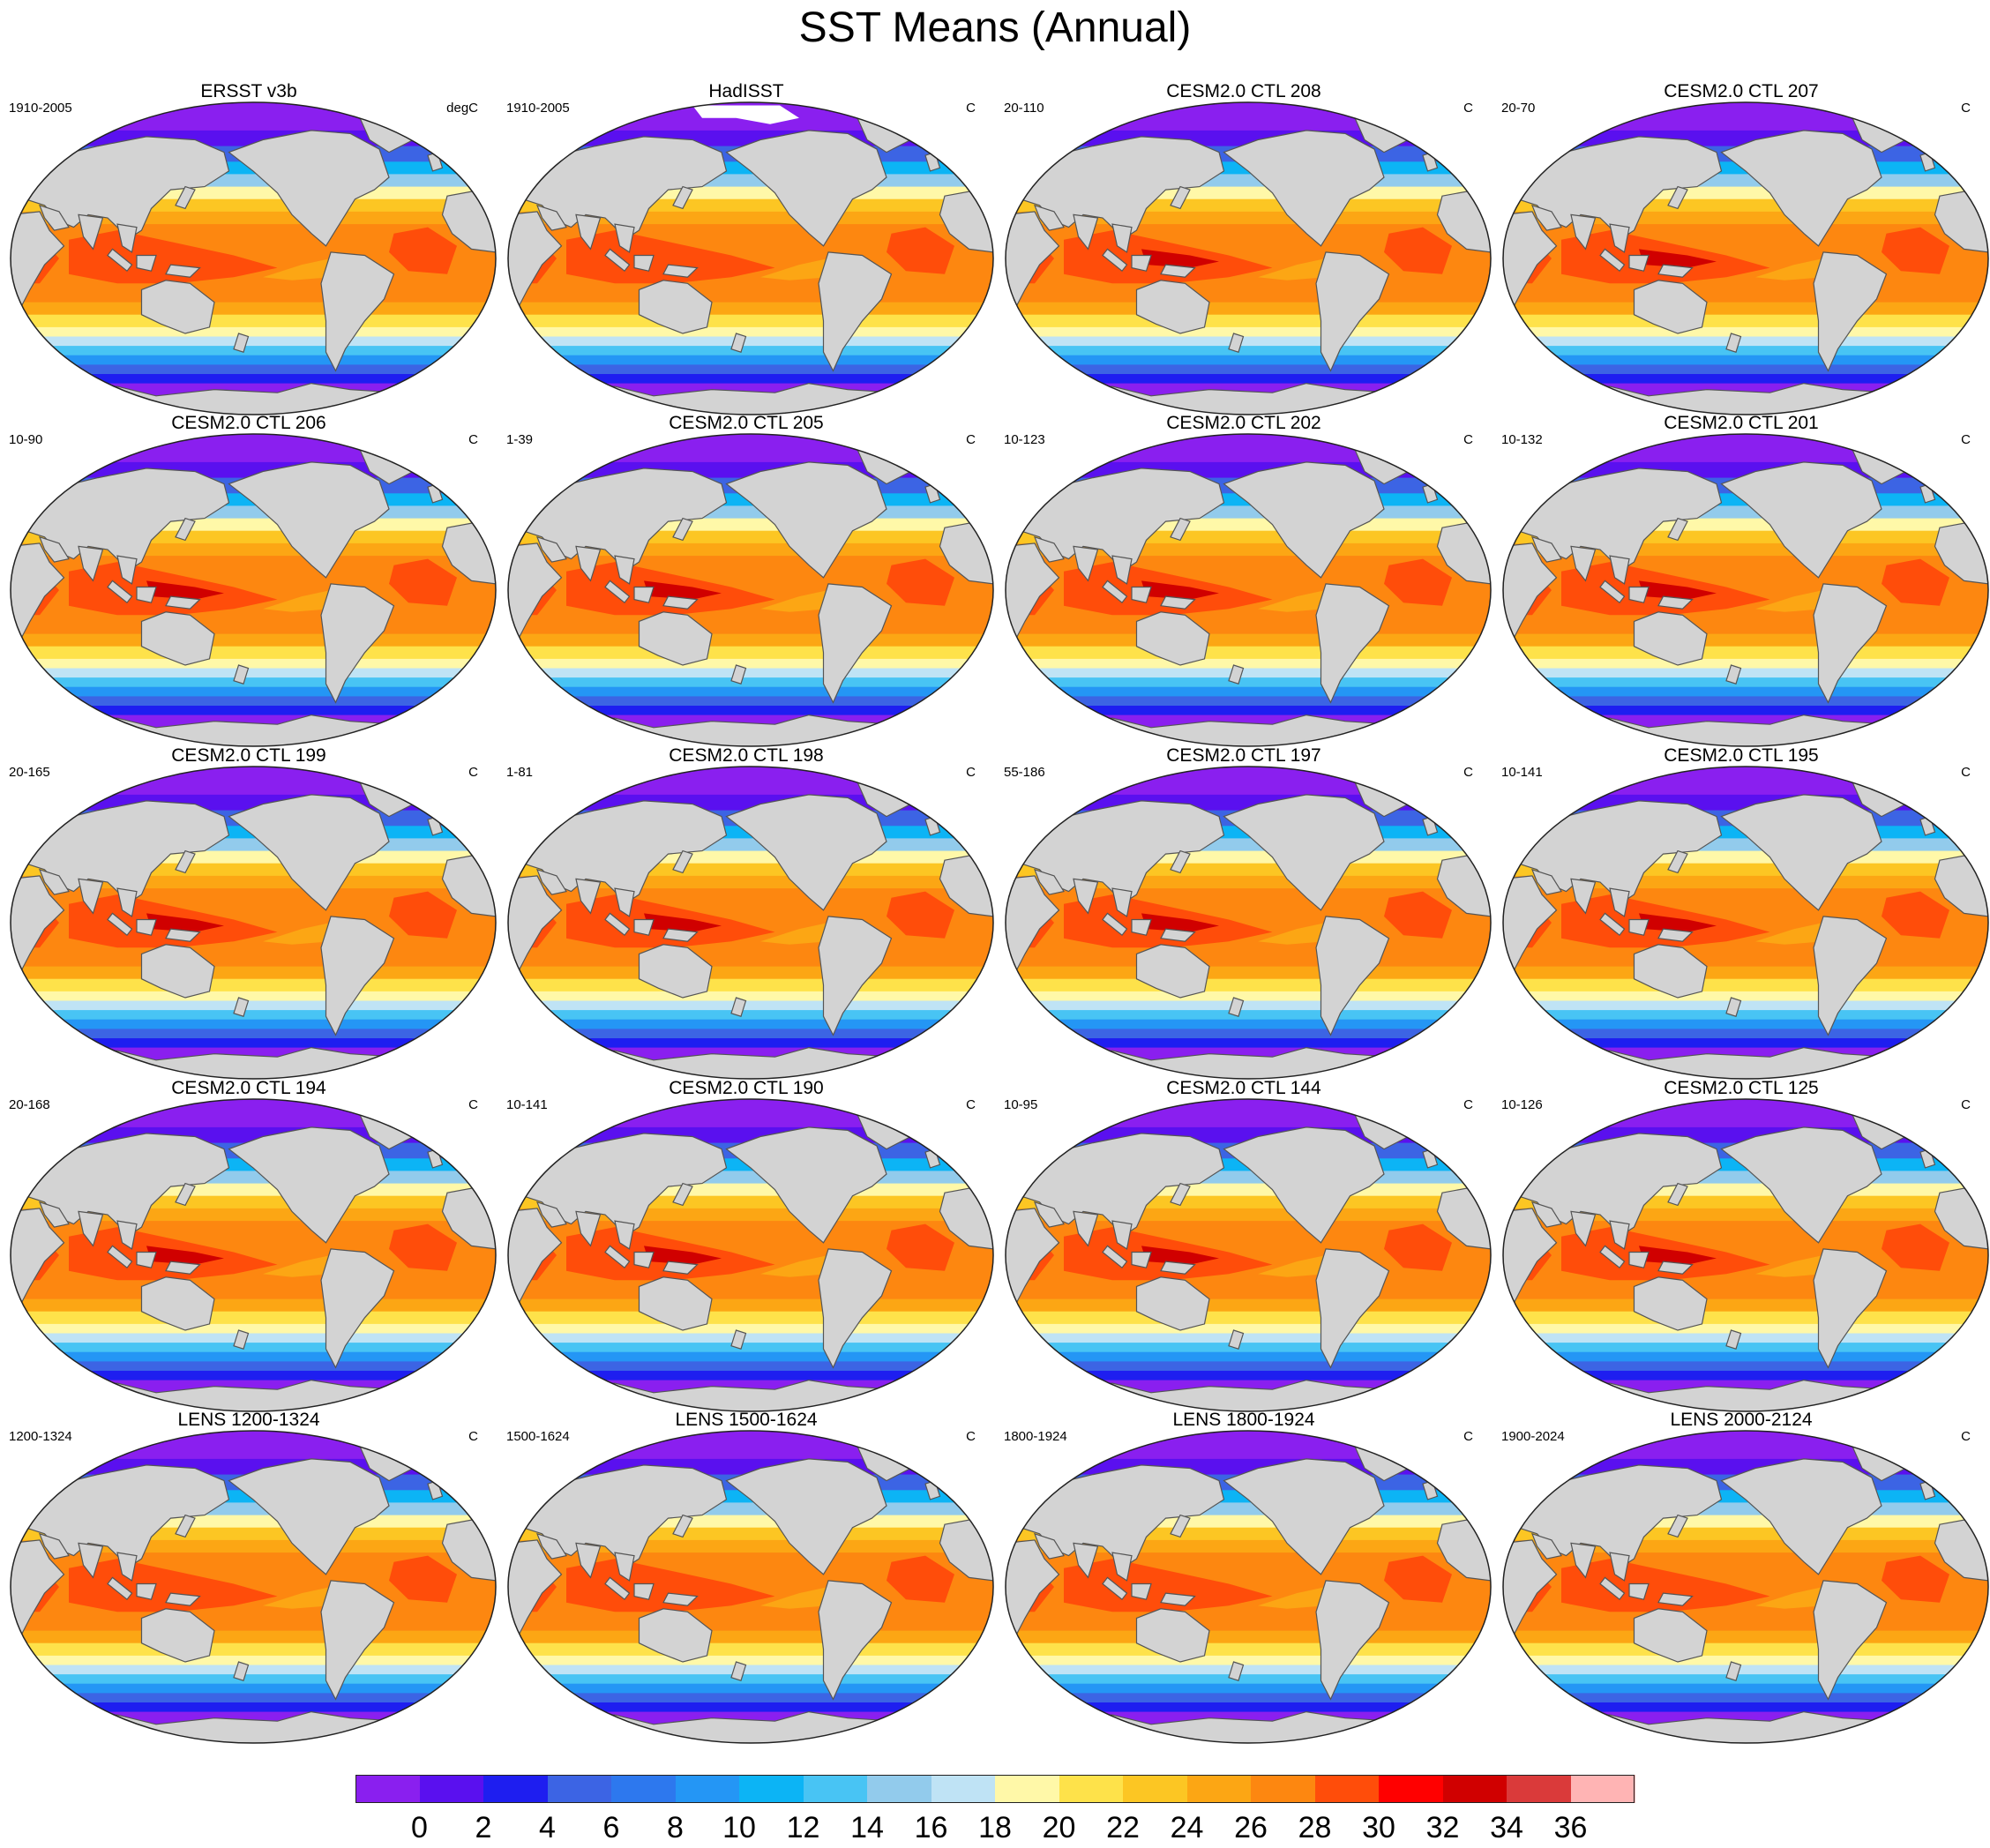 This screenshot has height=1848, width=1990. I want to click on map-panel: CESM2.0 CTL 201 10-132 C, so click(1741, 580).